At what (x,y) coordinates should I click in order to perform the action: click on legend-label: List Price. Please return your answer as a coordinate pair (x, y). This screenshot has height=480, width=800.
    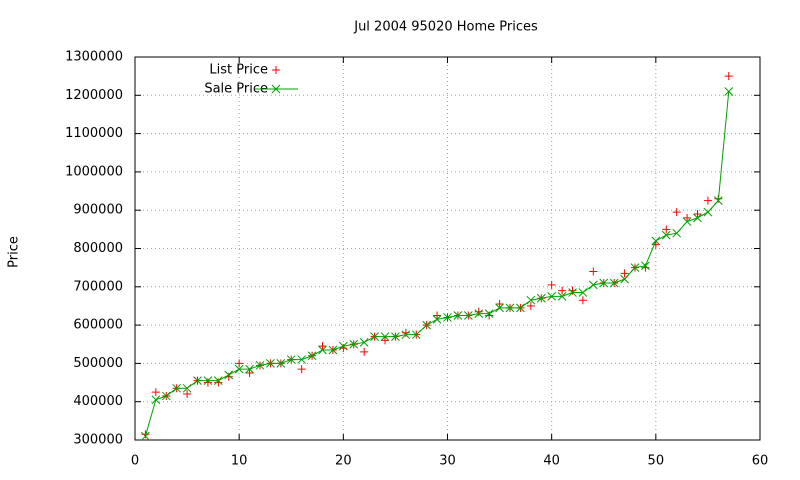
    Looking at the image, I should click on (238, 70).